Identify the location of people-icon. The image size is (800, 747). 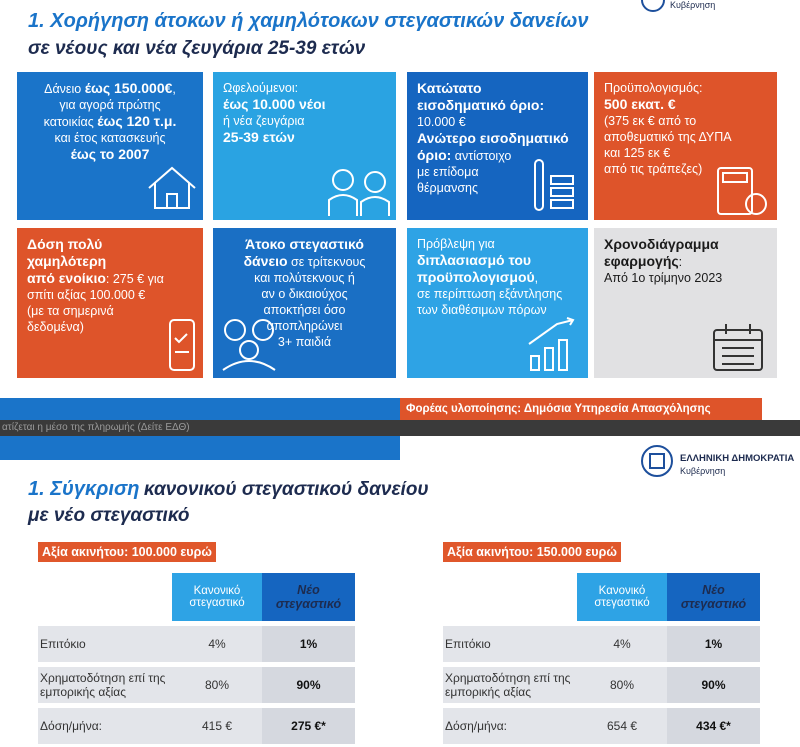
(359, 192).